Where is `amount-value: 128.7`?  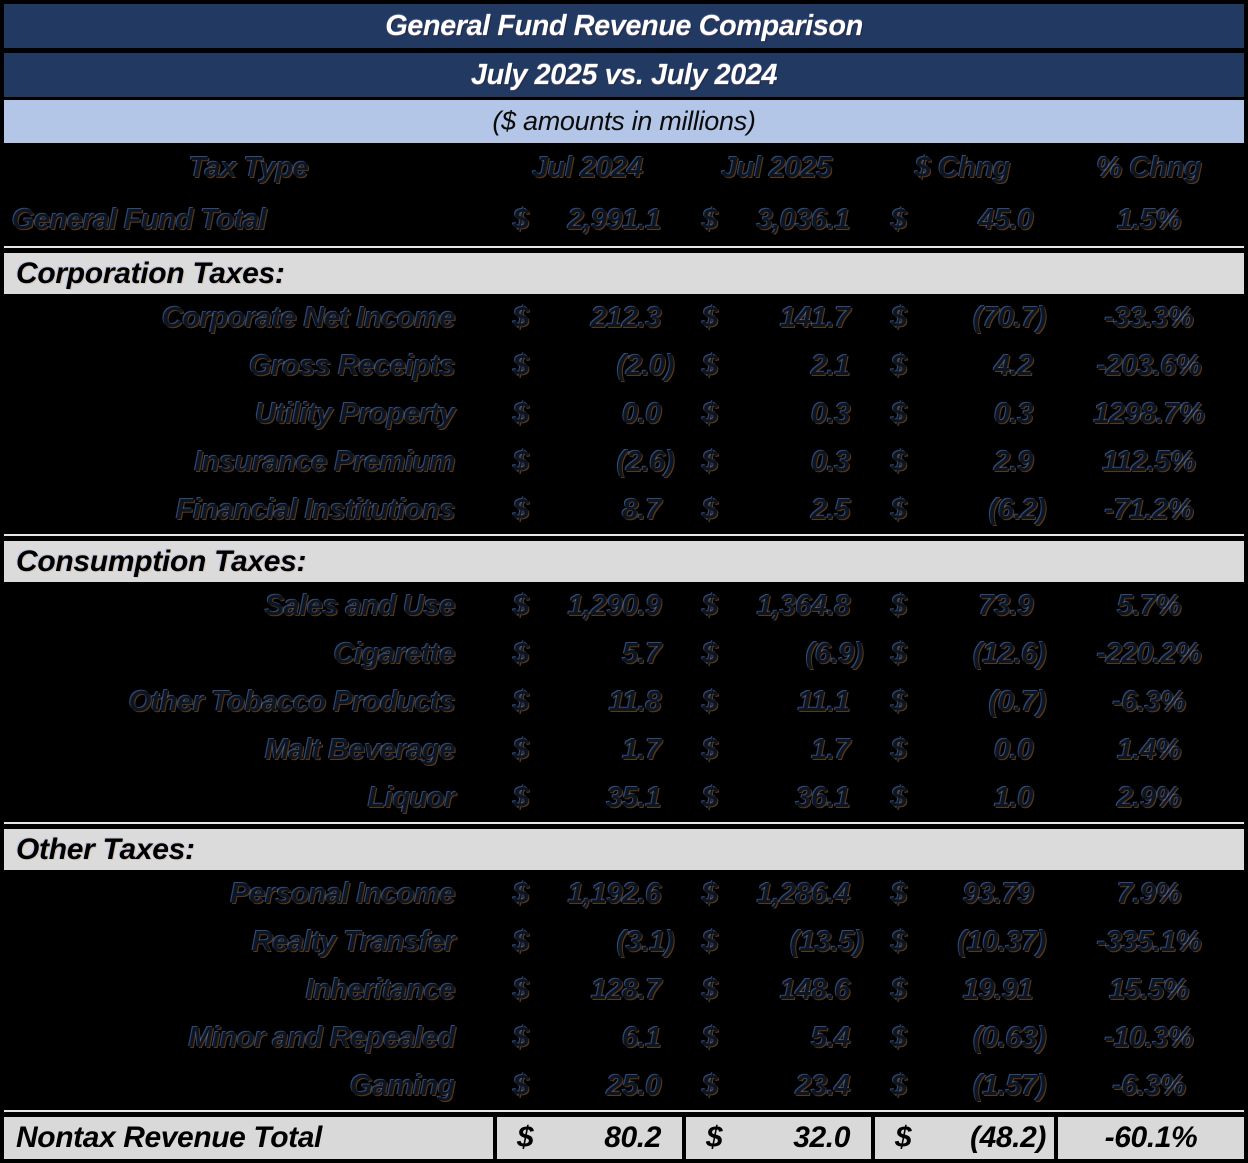
amount-value: 128.7 is located at coordinates (626, 989).